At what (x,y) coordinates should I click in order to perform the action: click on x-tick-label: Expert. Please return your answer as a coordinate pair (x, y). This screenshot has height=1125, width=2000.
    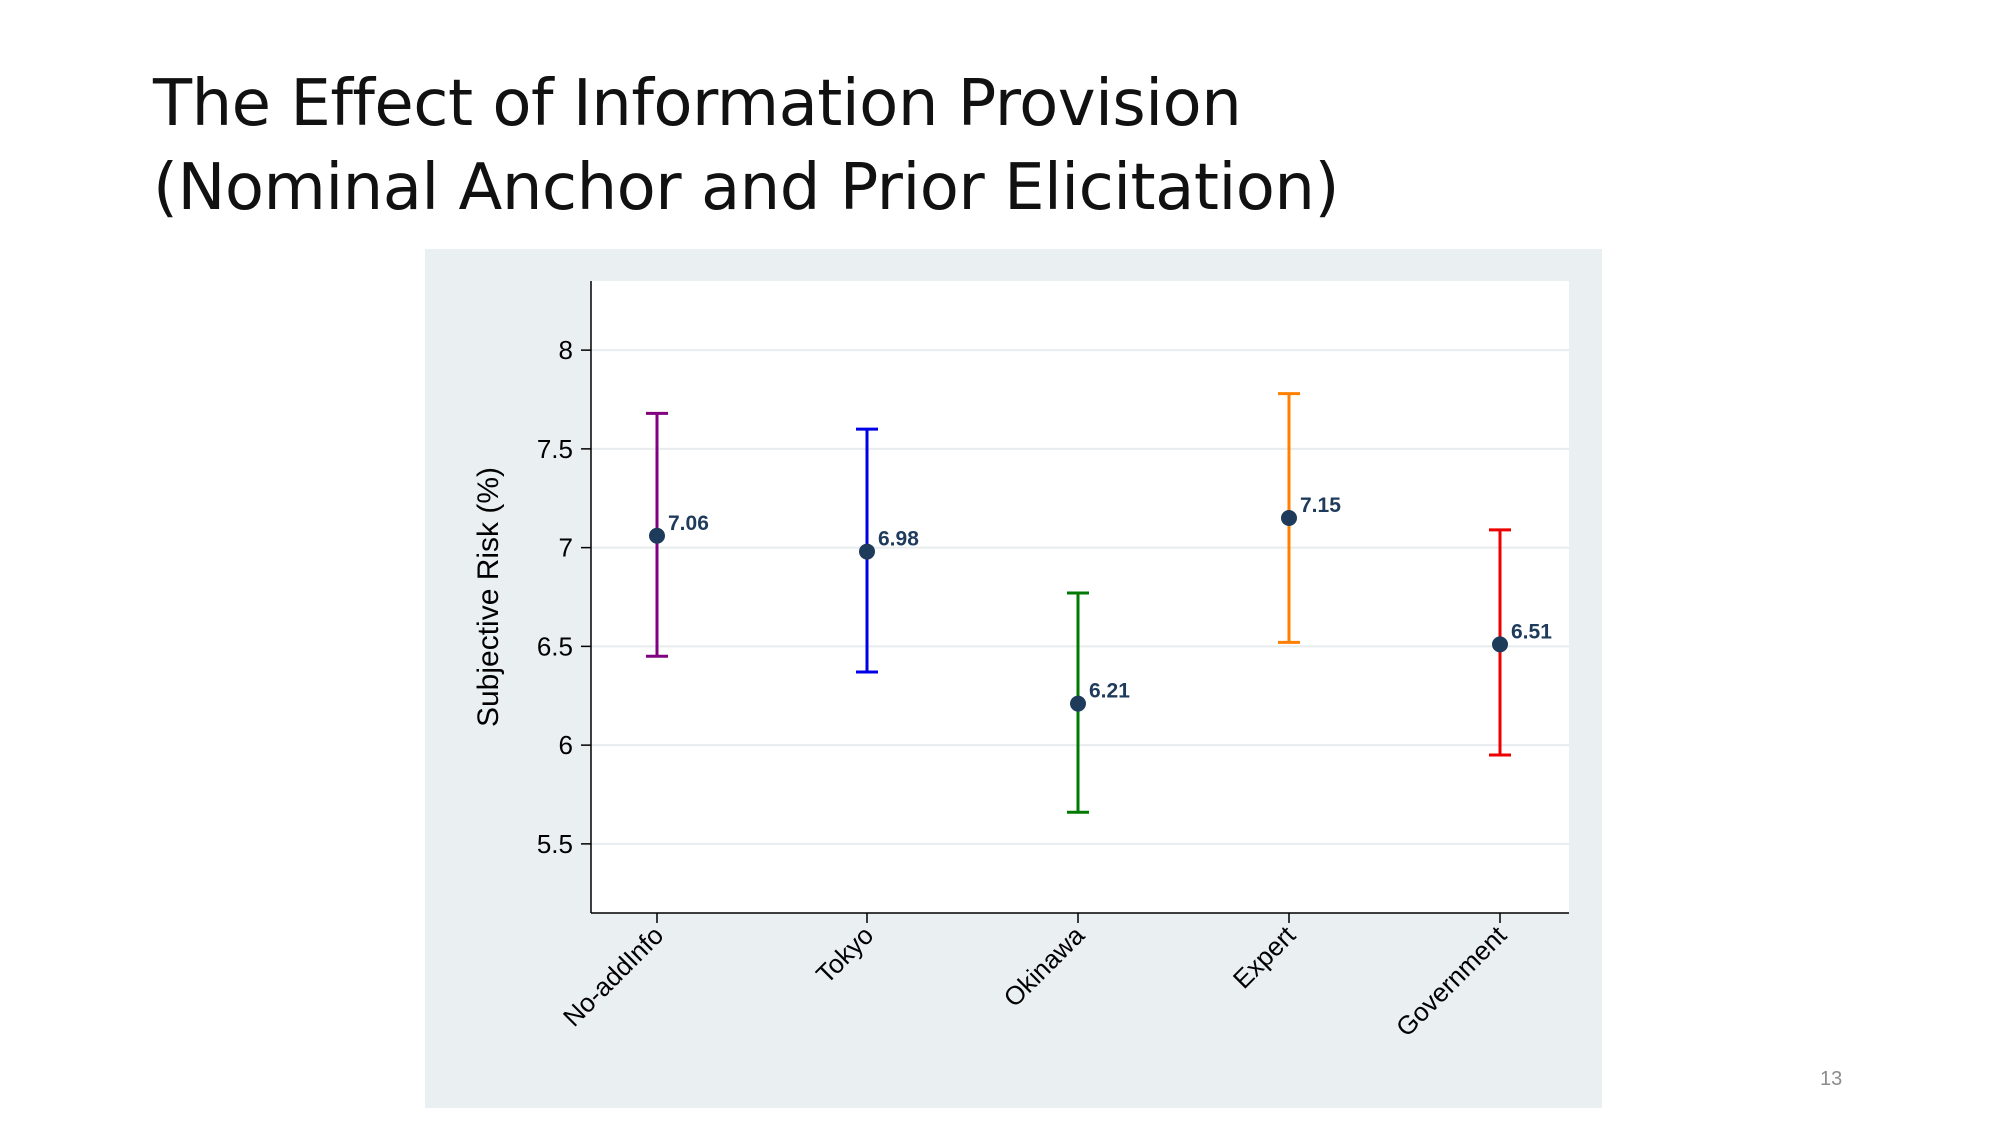
    Looking at the image, I should click on (1264, 956).